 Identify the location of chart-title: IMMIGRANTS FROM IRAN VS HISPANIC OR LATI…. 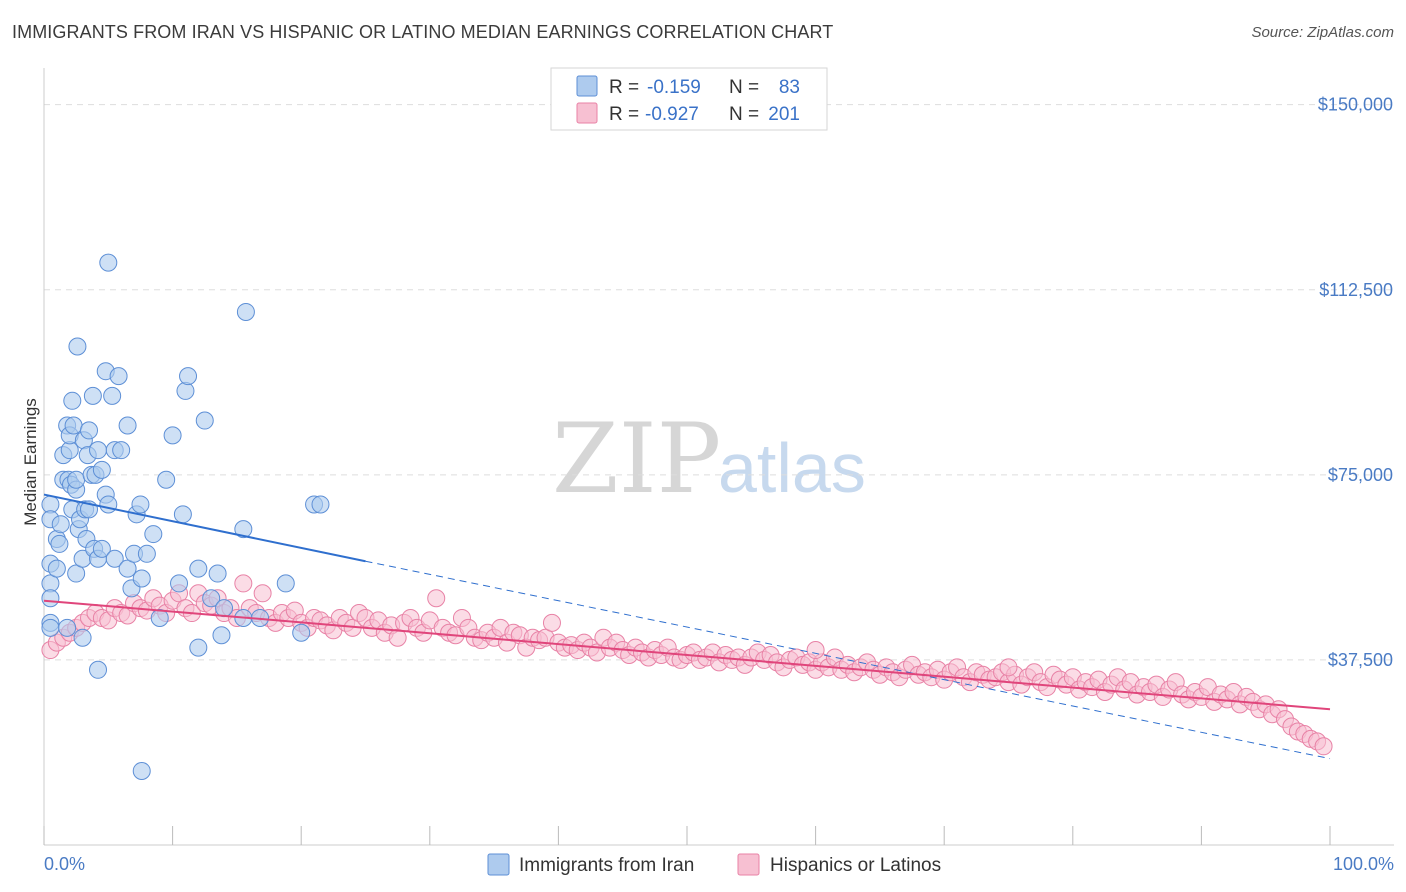
(423, 32).